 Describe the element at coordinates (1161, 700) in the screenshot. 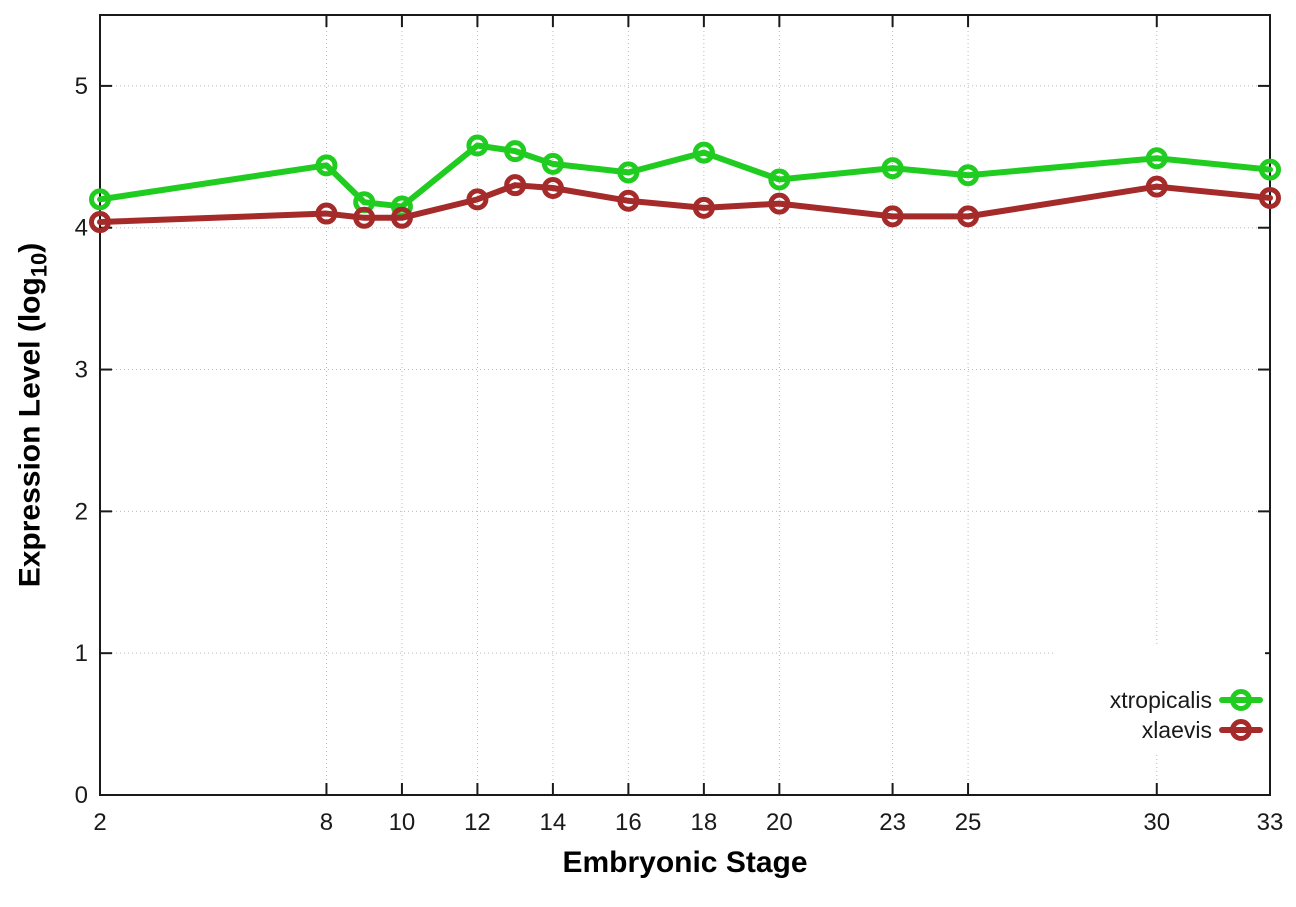

I see `legend-label-xtropicalis: xtropicalis` at that location.